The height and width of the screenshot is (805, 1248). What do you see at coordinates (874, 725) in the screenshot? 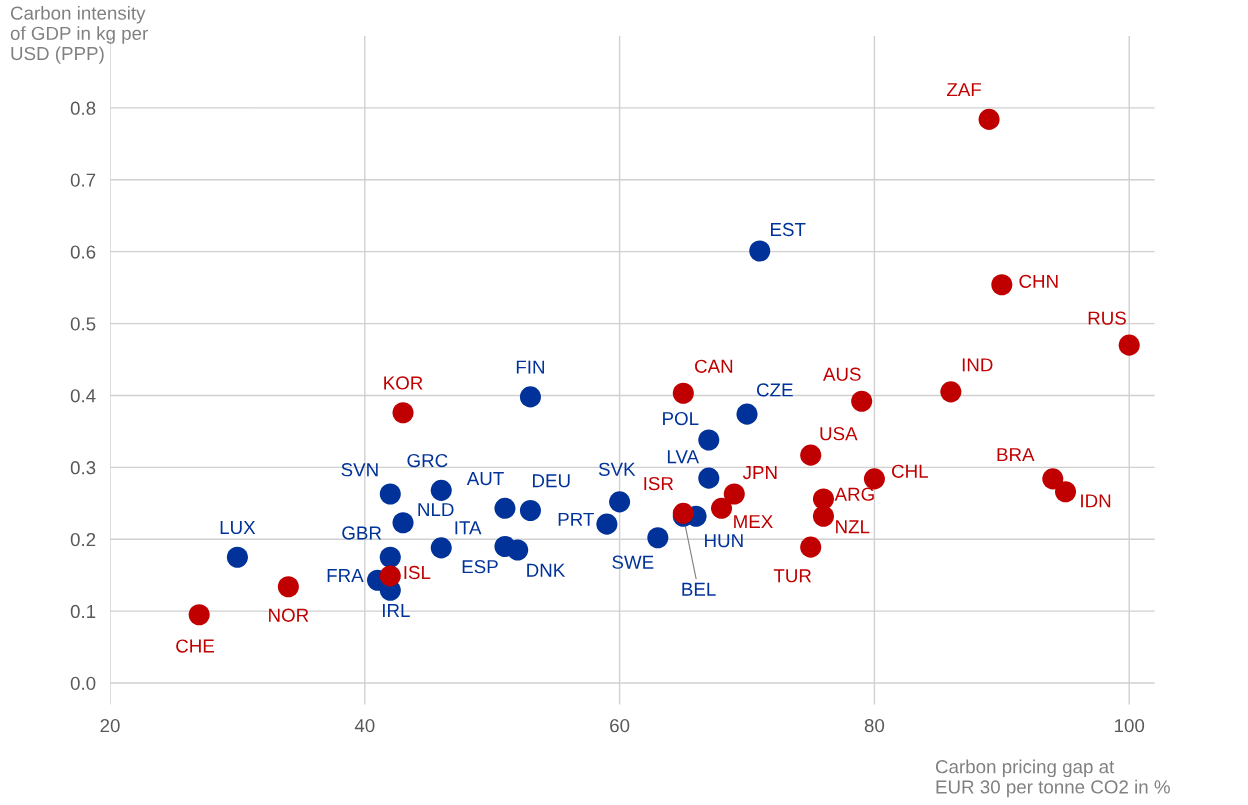
I see `x-tick-label: 80` at bounding box center [874, 725].